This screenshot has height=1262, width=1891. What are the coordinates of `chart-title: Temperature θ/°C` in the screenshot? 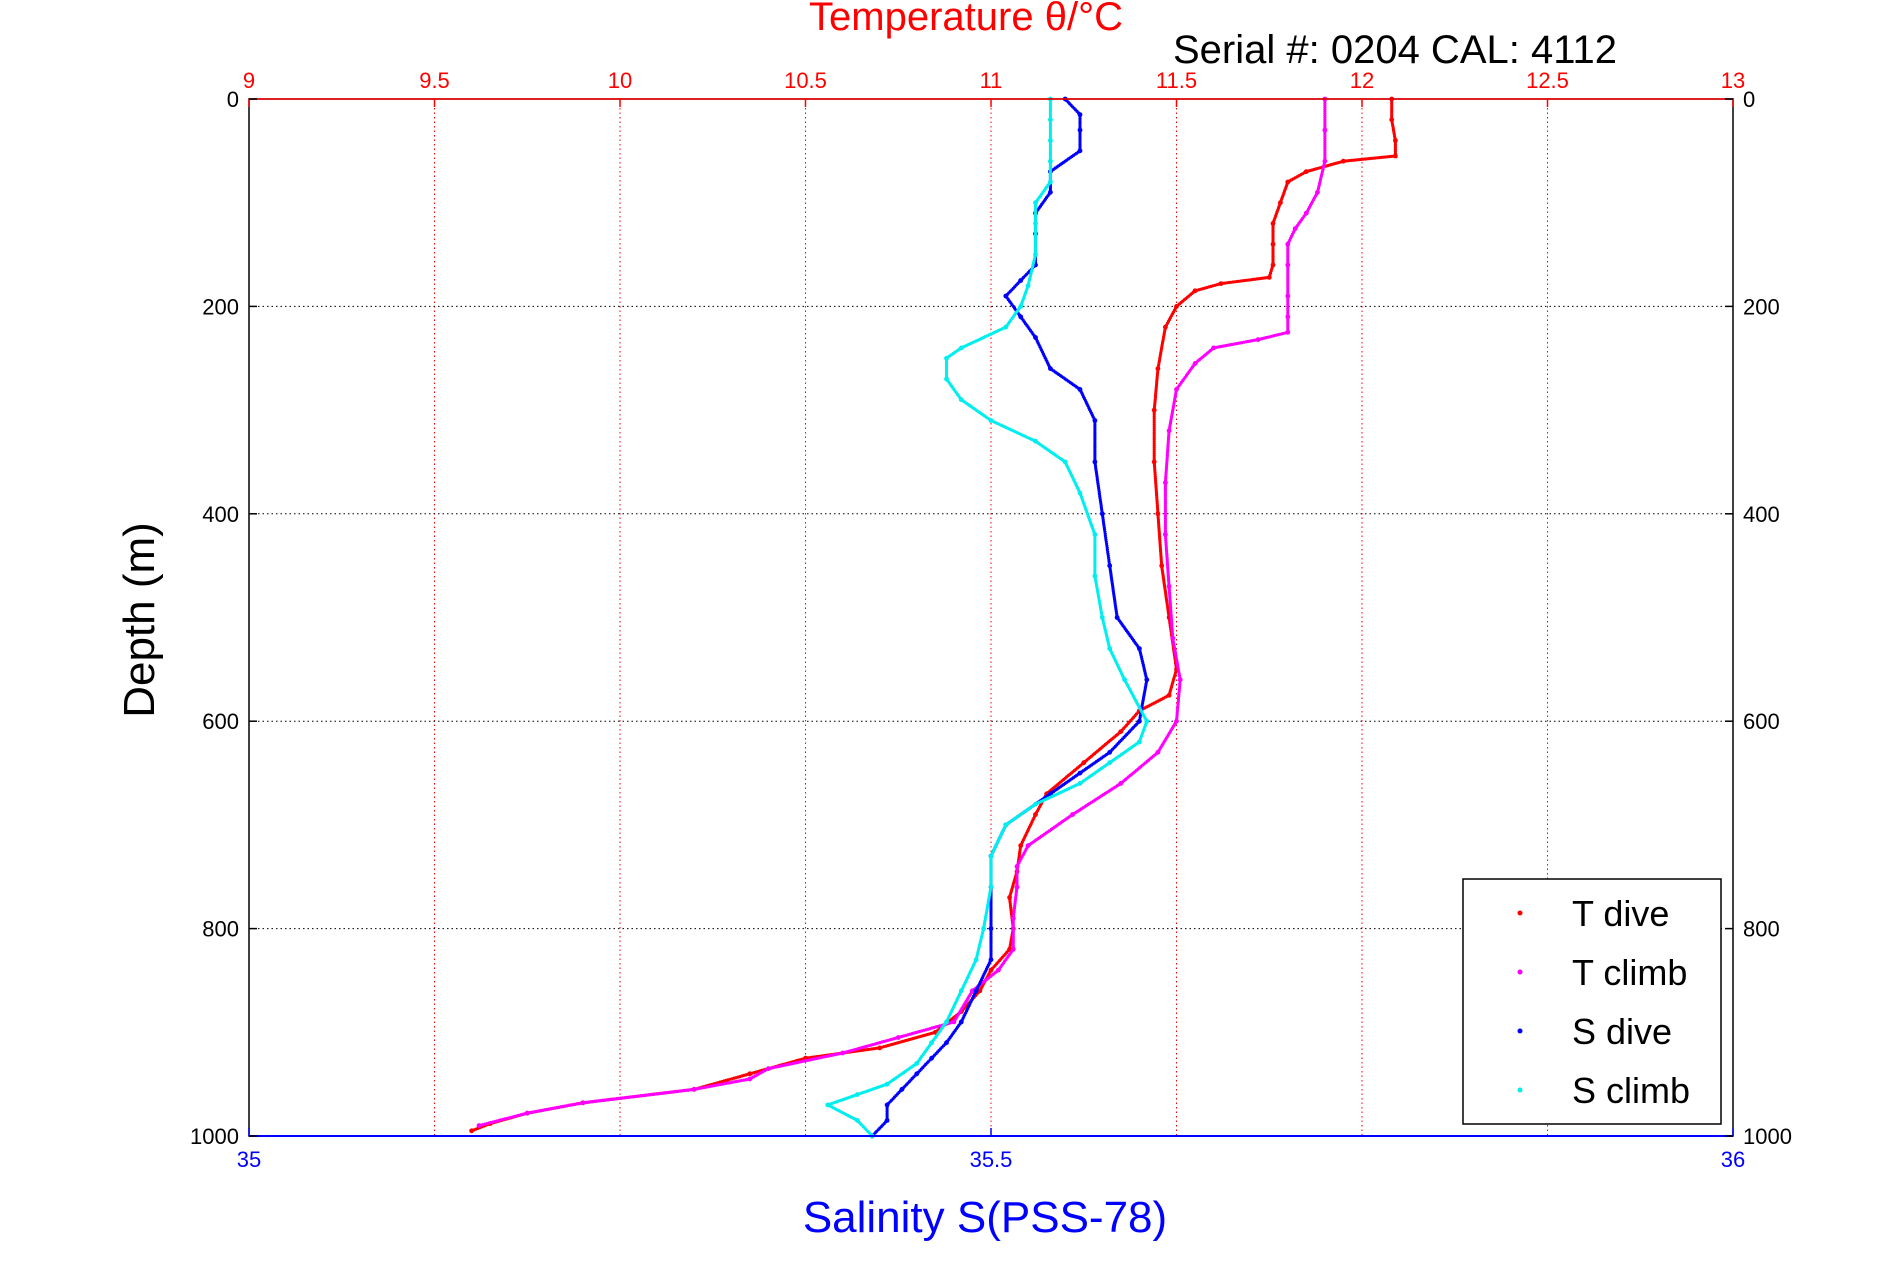 It's located at (966, 19).